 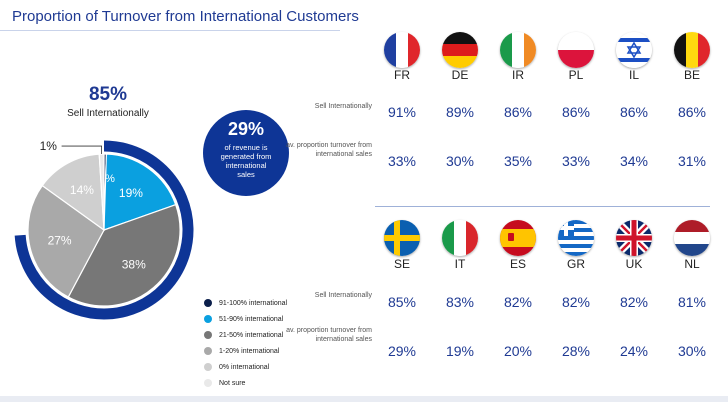 I want to click on ie-flag-icon, so click(x=518, y=50).